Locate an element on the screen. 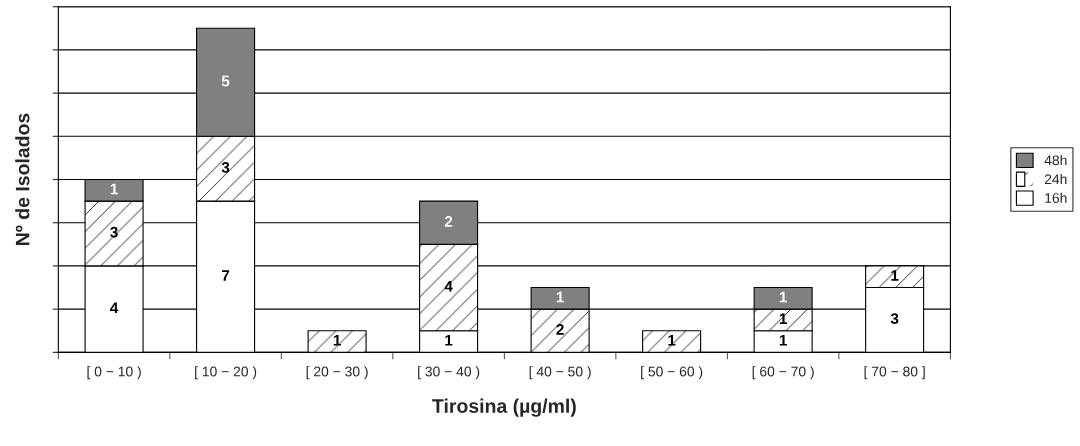 The image size is (1080, 446). x-tick-label: [ 50 − 60 ) is located at coordinates (672, 373).